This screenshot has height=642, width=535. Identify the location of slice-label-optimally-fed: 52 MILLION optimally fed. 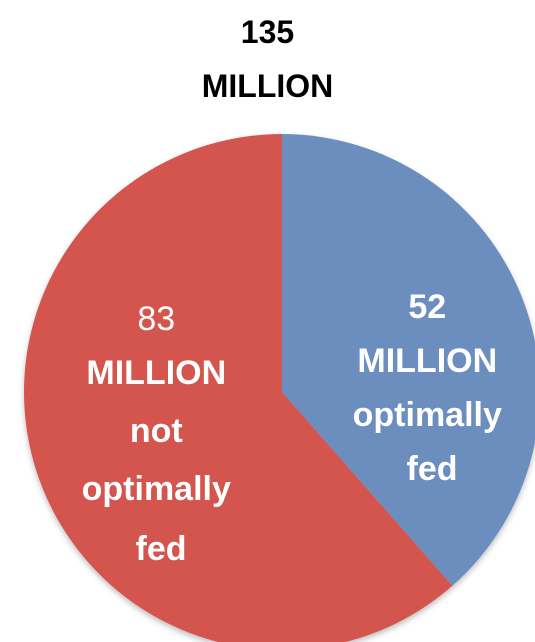
(432, 388).